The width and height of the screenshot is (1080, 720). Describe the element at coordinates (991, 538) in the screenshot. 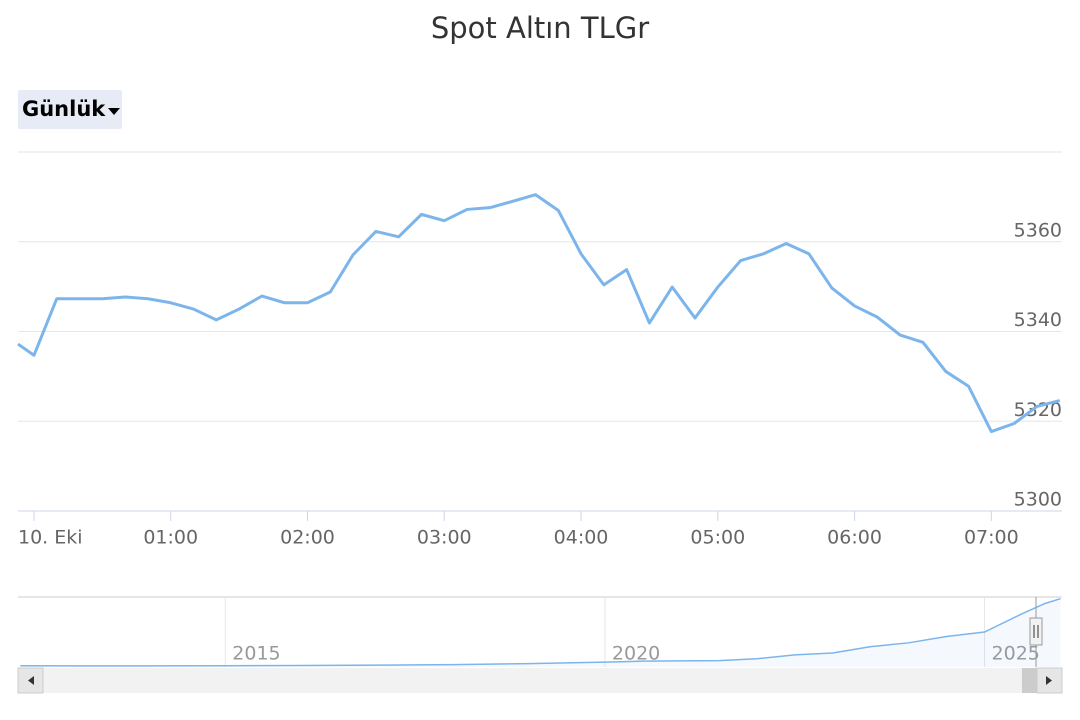

I see `x-tick-label: 07:00` at that location.